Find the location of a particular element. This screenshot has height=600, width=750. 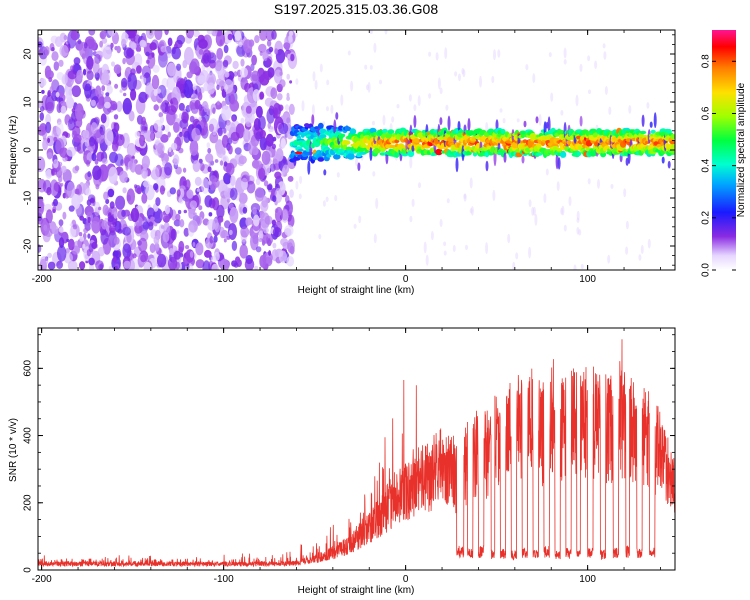

x-tick-label: -100 is located at coordinates (224, 579).